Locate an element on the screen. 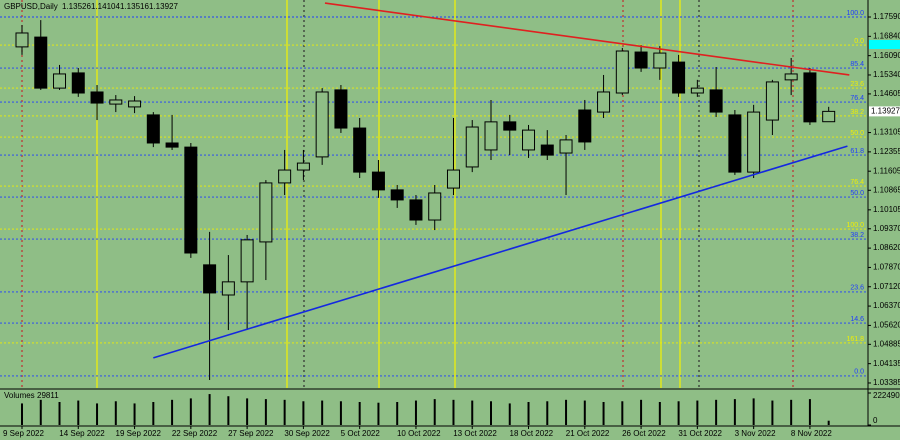 The image size is (900, 440). x-tick-label: 9 Sep 2022 is located at coordinates (23, 433).